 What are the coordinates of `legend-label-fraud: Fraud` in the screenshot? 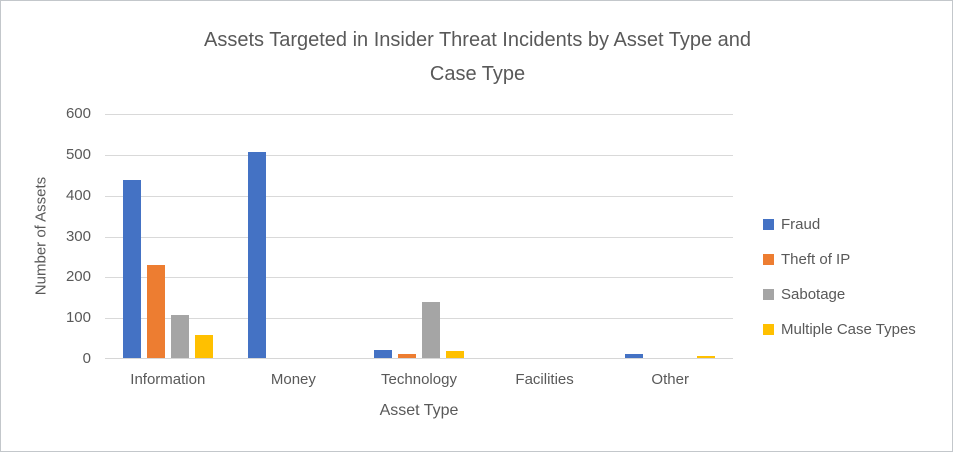 It's located at (801, 224).